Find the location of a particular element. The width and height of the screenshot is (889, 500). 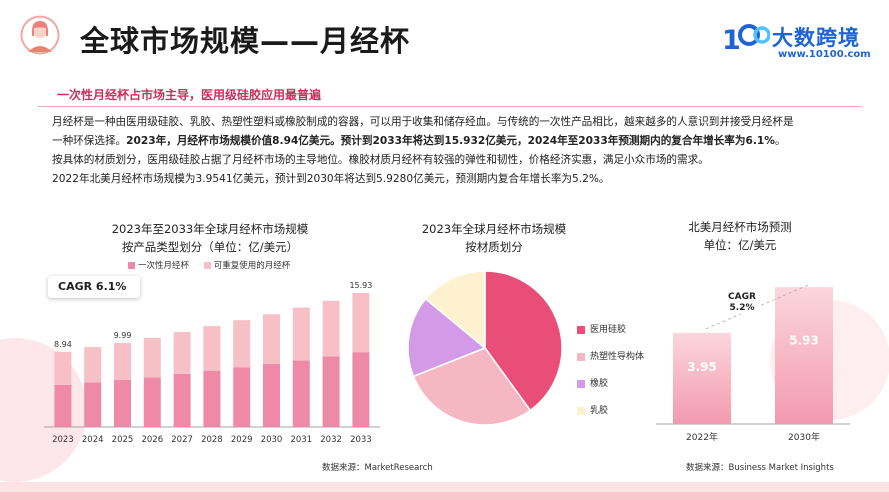

chart3-title-line1: 北美月经杯市场预测 is located at coordinates (740, 227).